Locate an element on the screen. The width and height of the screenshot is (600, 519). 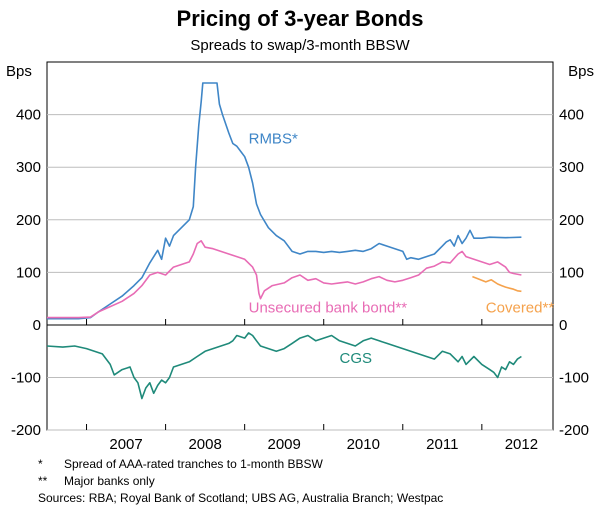
y-tick-label-right: 400 is located at coordinates (571, 115).